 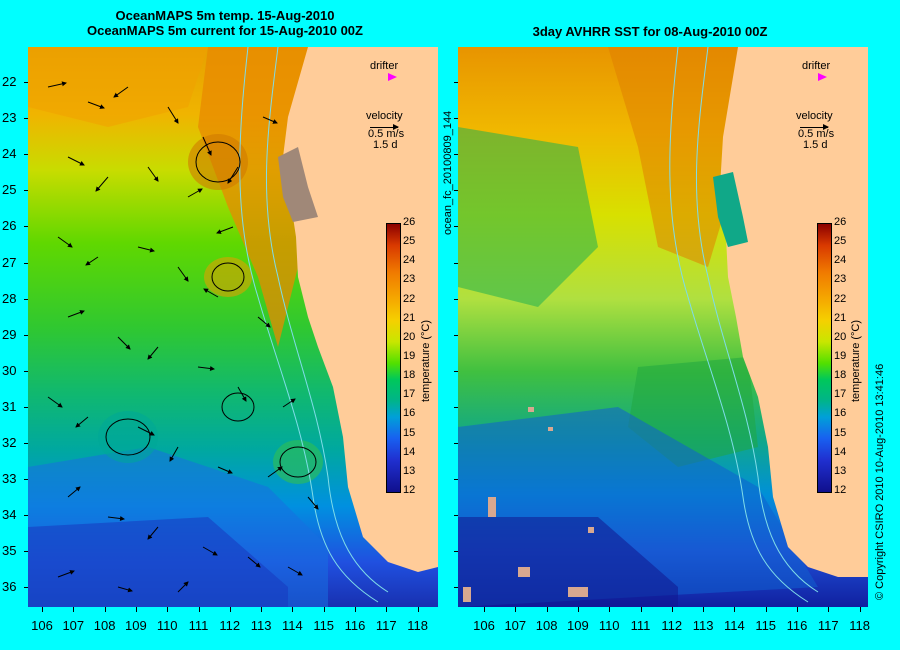 What do you see at coordinates (9, 298) in the screenshot?
I see `latitude-tick-label: 28` at bounding box center [9, 298].